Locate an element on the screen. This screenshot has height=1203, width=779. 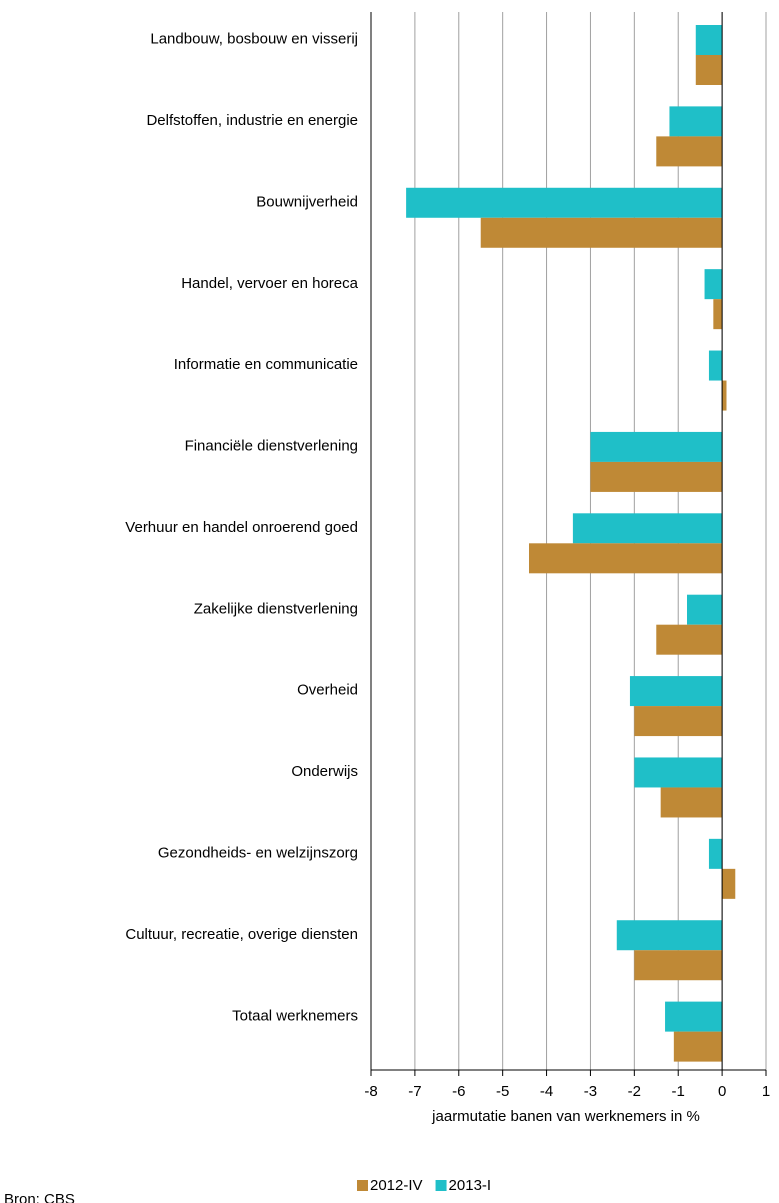
category-label: Handel, vervoer en horeca is located at coordinates (269, 283).